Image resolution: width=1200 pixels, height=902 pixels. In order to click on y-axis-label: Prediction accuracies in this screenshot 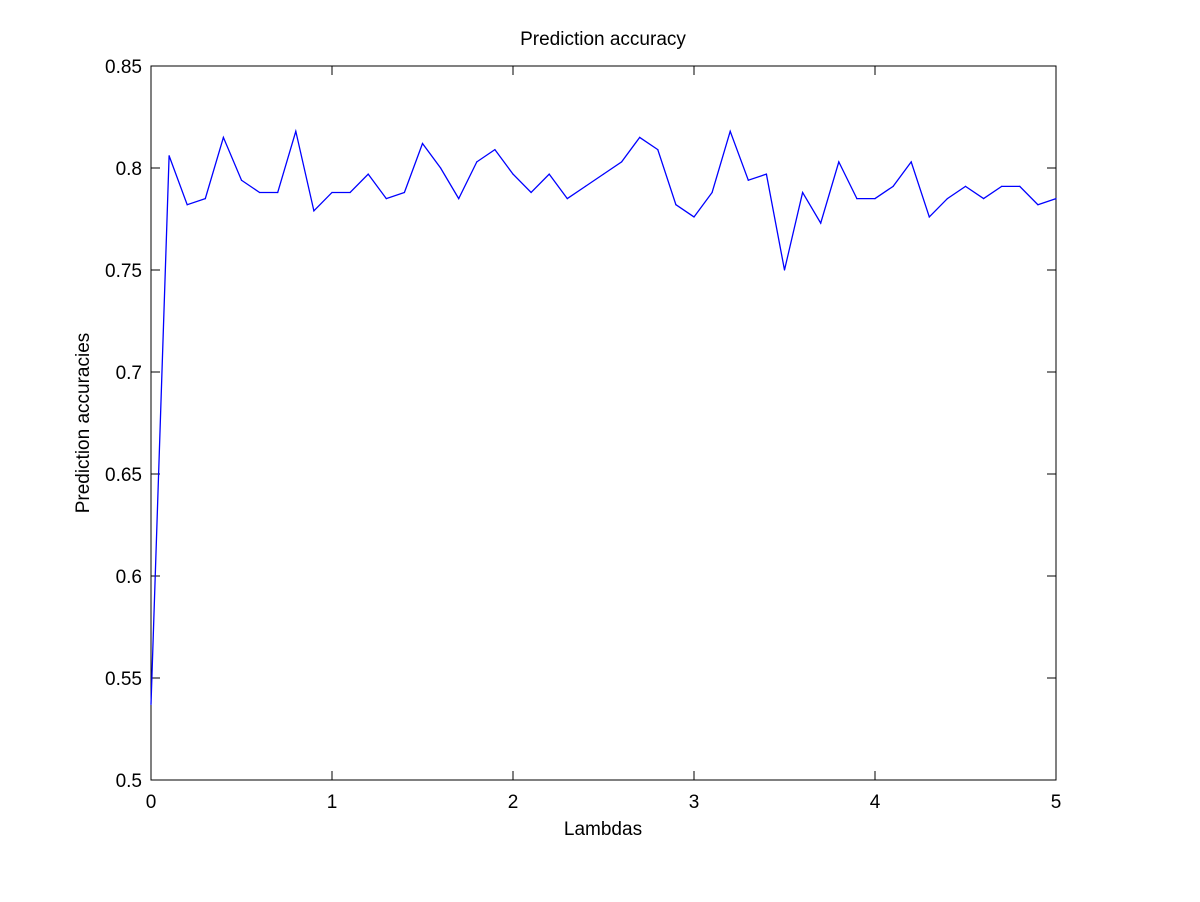, I will do `click(83, 423)`.